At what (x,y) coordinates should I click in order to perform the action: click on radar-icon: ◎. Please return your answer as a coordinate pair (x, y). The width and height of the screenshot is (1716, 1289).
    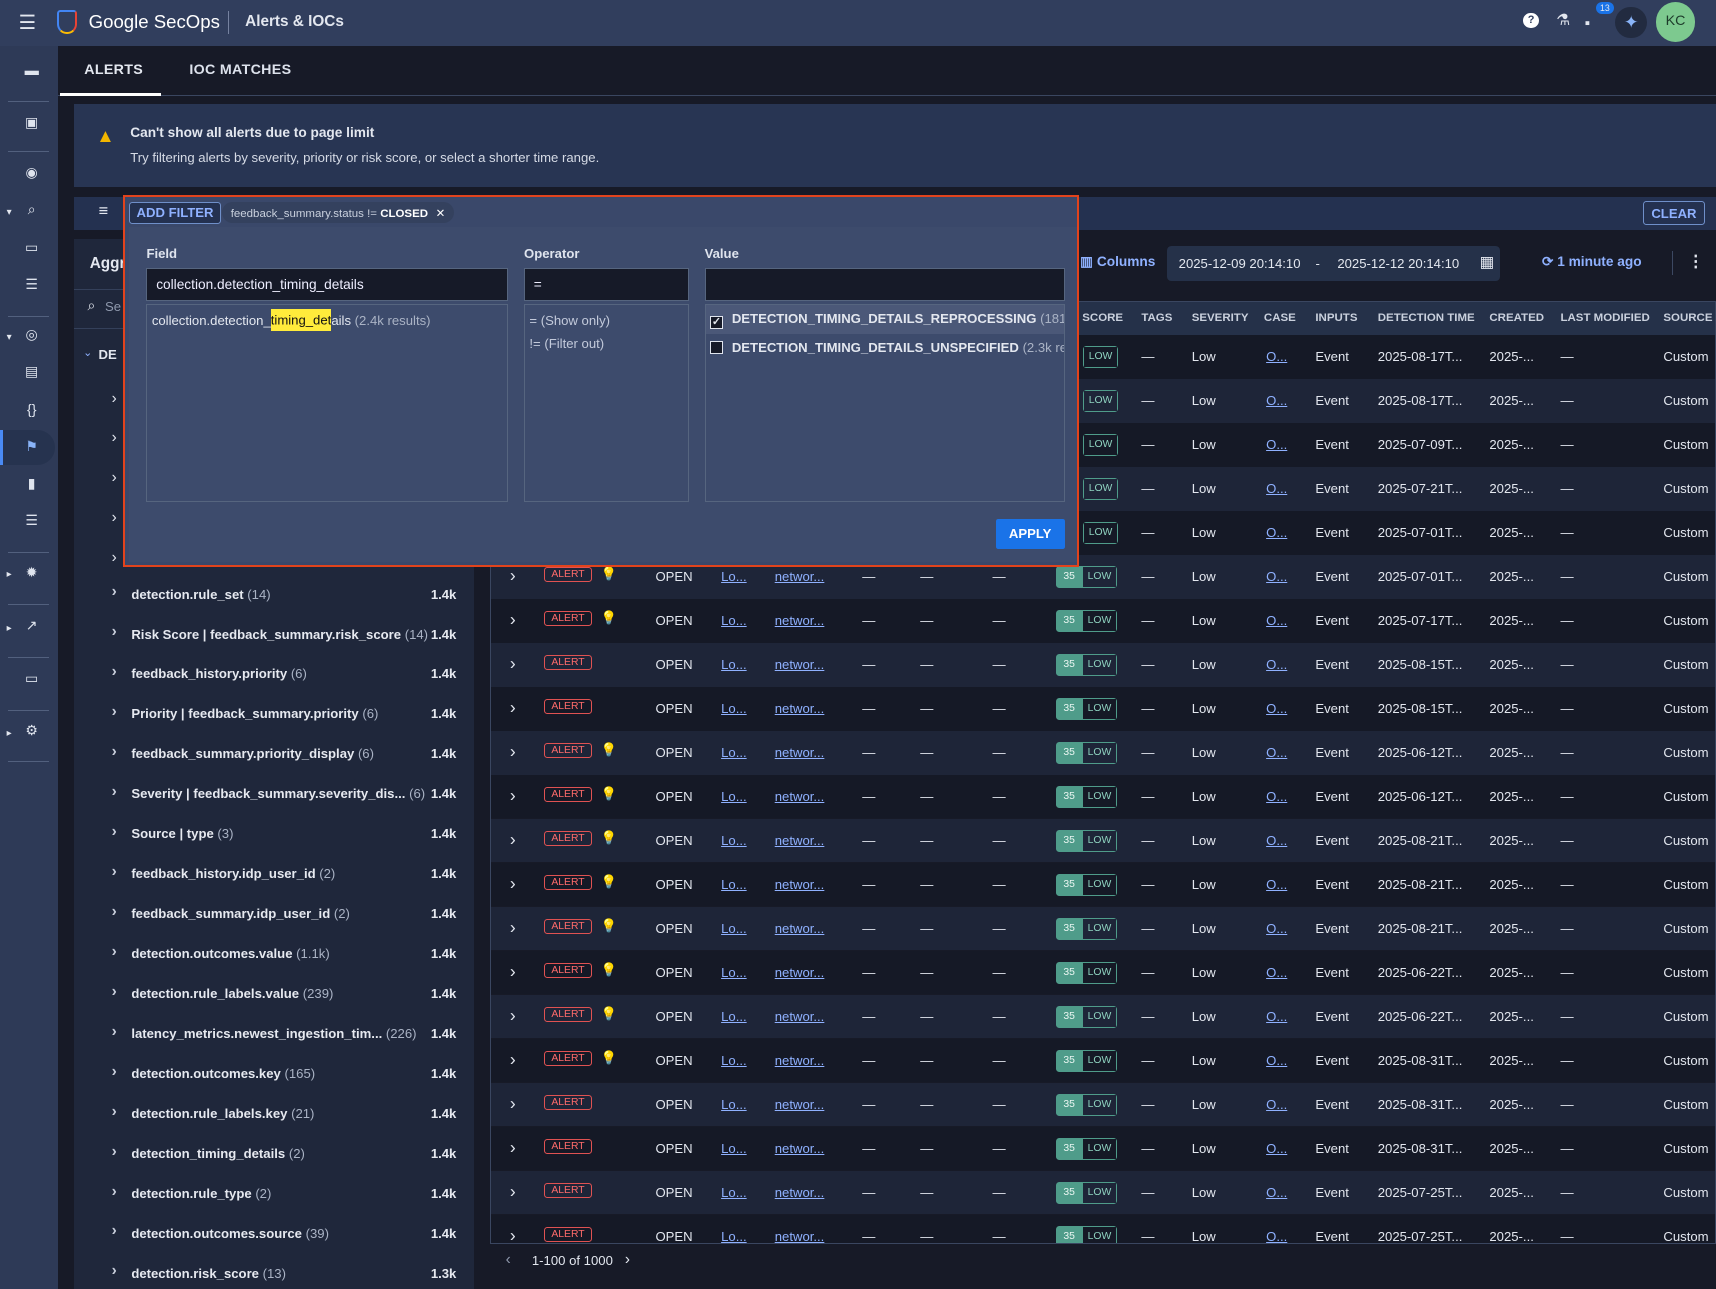
    Looking at the image, I should click on (31, 335).